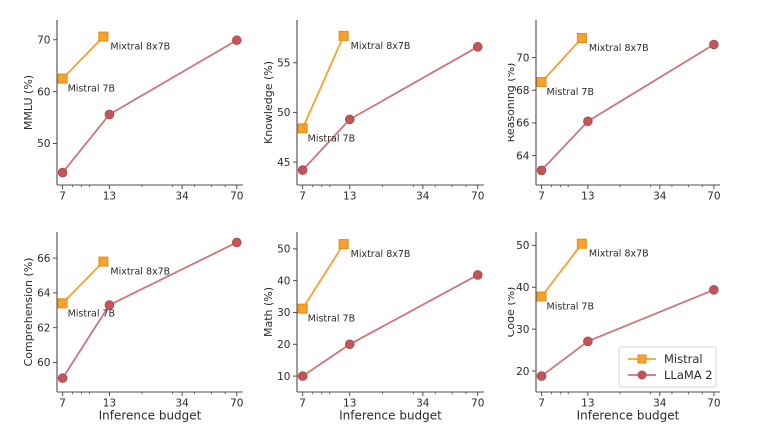  What do you see at coordinates (268, 102) in the screenshot?
I see `y-axis-label: Knowledge (%)` at bounding box center [268, 102].